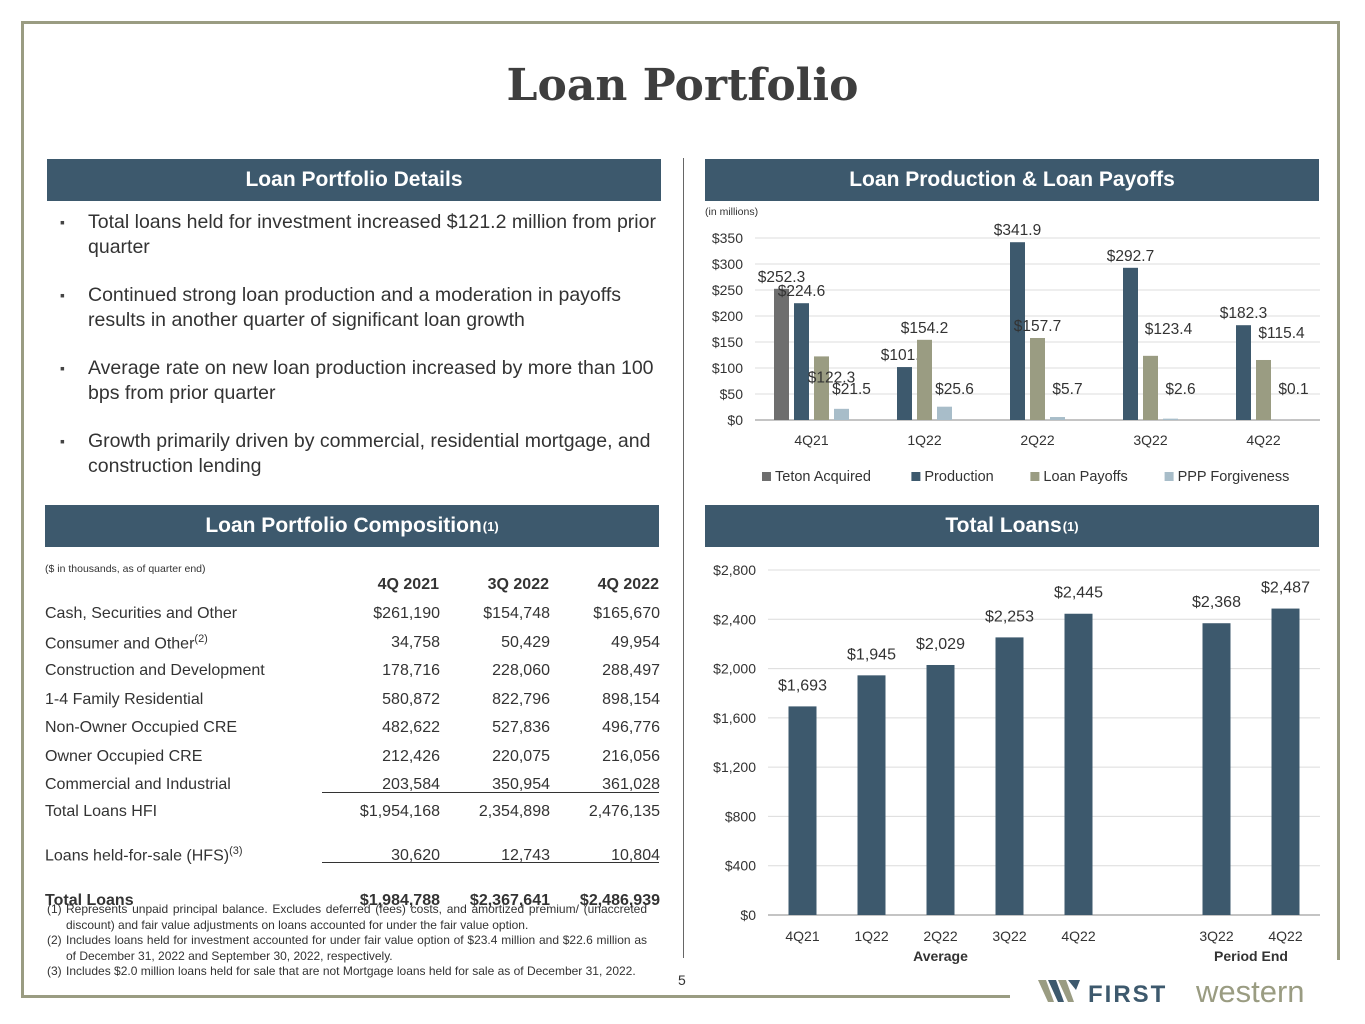  Describe the element at coordinates (138, 785) in the screenshot. I see `row-label: Commercial and Industrial` at that location.